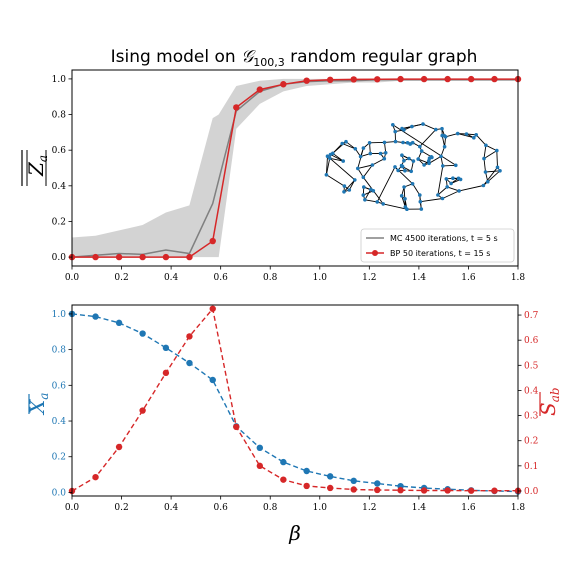 The height and width of the screenshot is (576, 576). I want to click on bottom-left-y-axis-label: Xa, so click(38, 404).